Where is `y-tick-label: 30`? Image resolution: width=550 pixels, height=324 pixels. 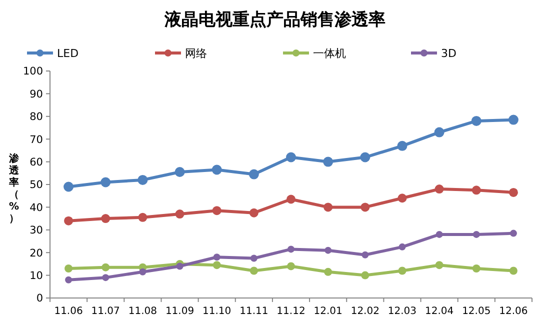
y-tick-label: 30 is located at coordinates (36, 230).